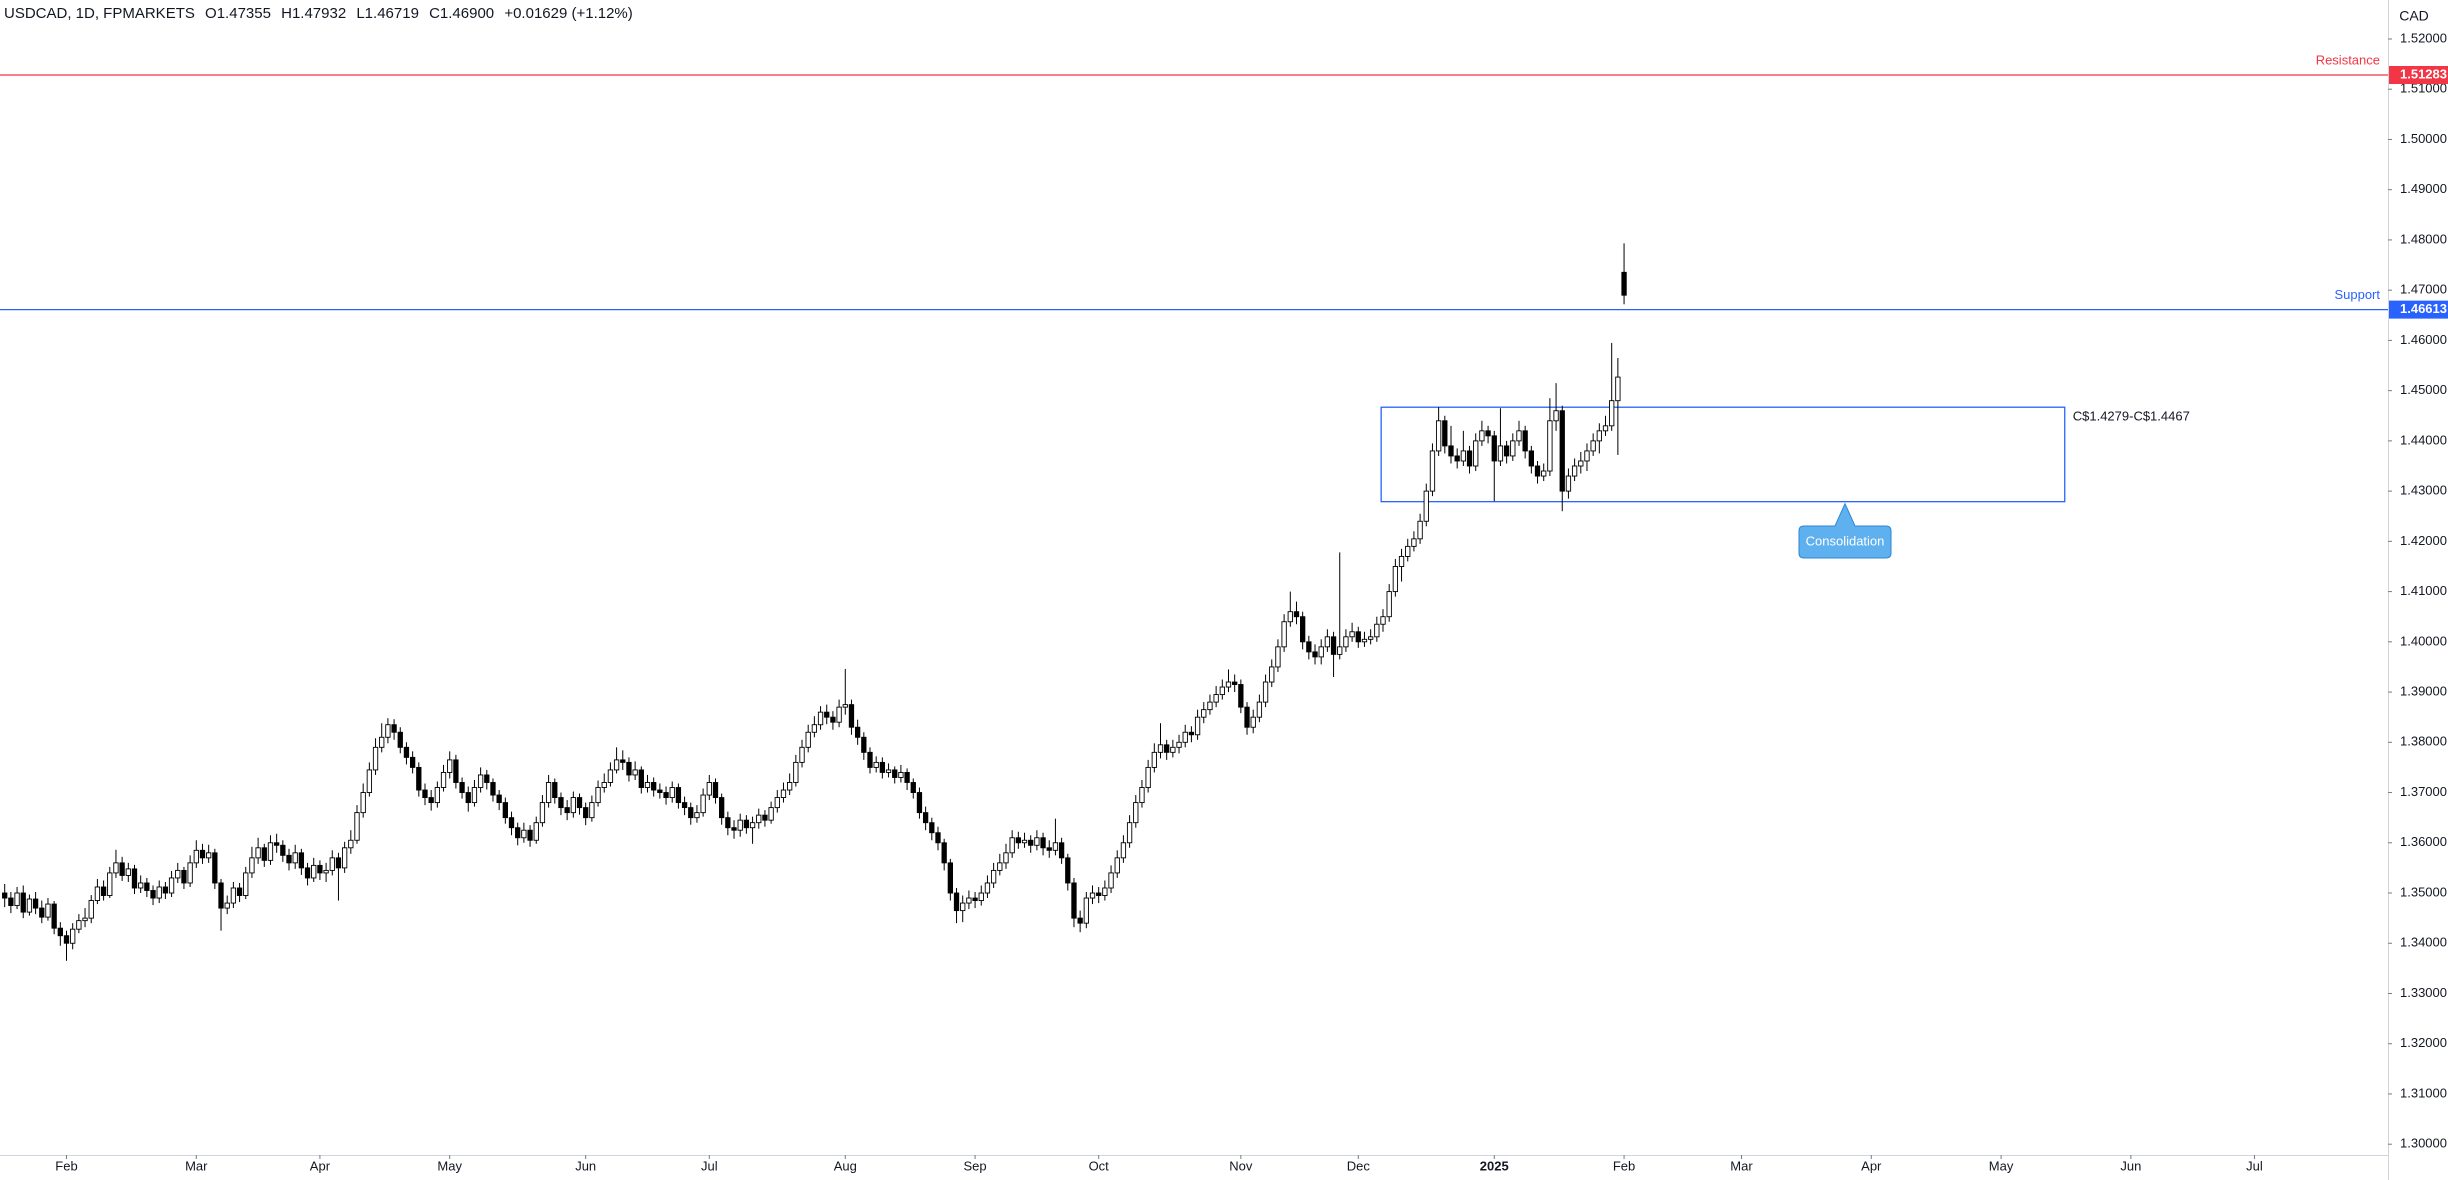 The image size is (2448, 1180). I want to click on y-tick-label: 1.52000, so click(2423, 37).